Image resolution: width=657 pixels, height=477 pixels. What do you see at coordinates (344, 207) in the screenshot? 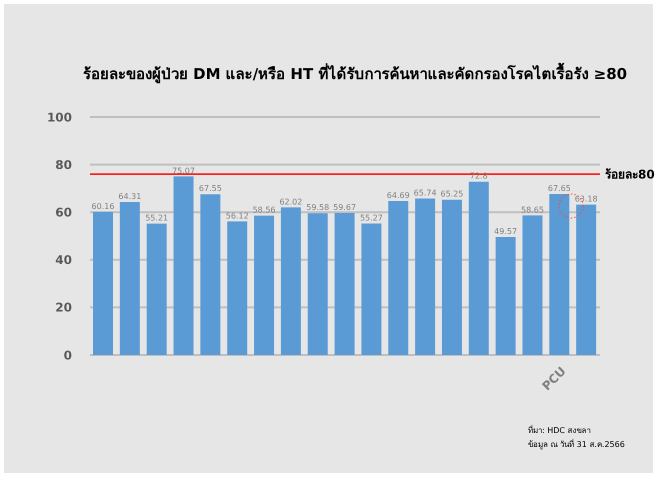
I see `data-label: 59.67` at bounding box center [344, 207].